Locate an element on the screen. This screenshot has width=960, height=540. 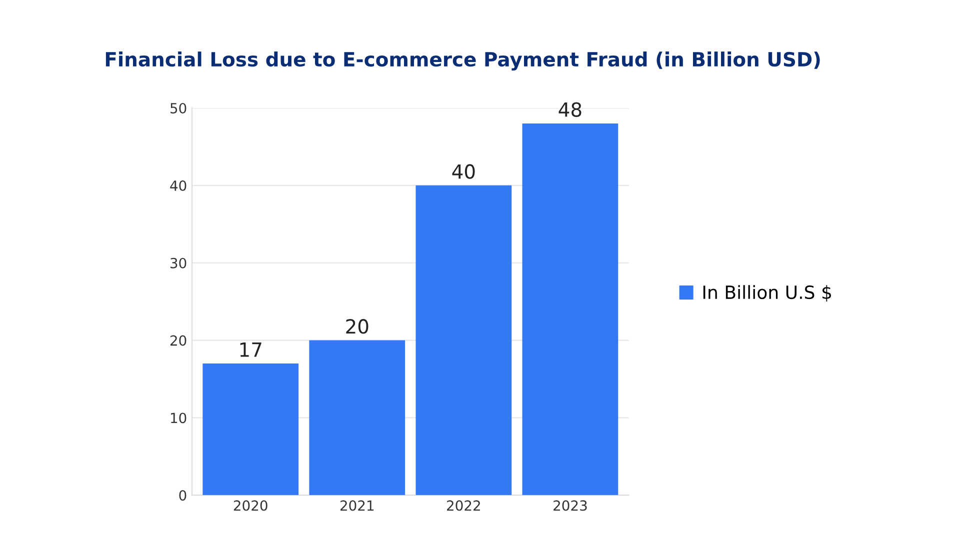
y-tick-label: 10 is located at coordinates (178, 418).